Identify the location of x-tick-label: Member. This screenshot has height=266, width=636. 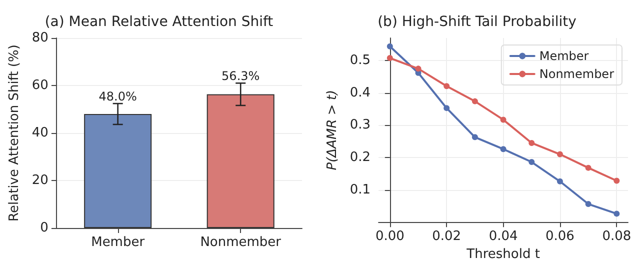
(118, 242).